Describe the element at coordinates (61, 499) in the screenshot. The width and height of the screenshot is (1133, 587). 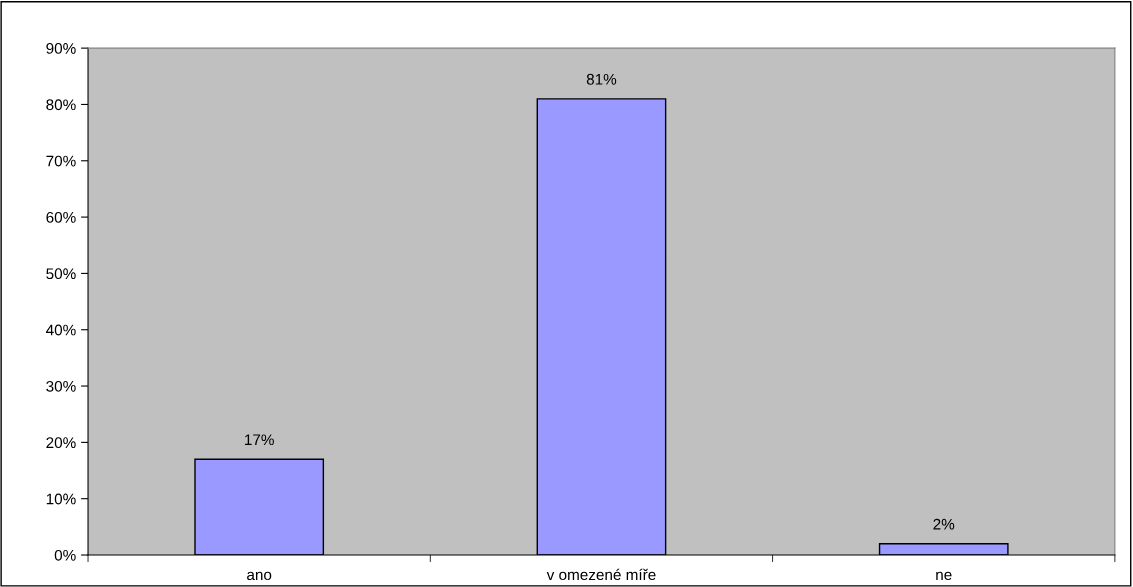
I see `y-tick-label: 10%` at that location.